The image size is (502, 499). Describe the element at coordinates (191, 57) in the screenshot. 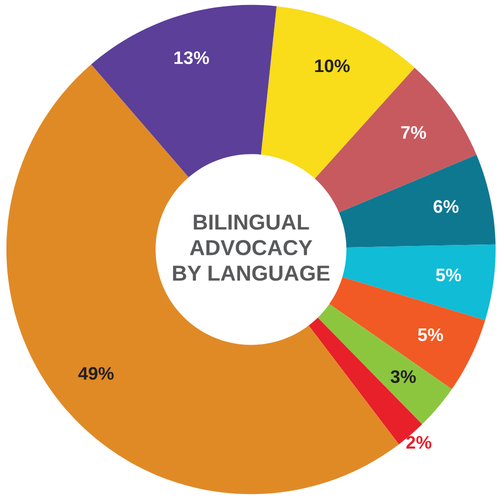

I see `data-label: 13%` at that location.